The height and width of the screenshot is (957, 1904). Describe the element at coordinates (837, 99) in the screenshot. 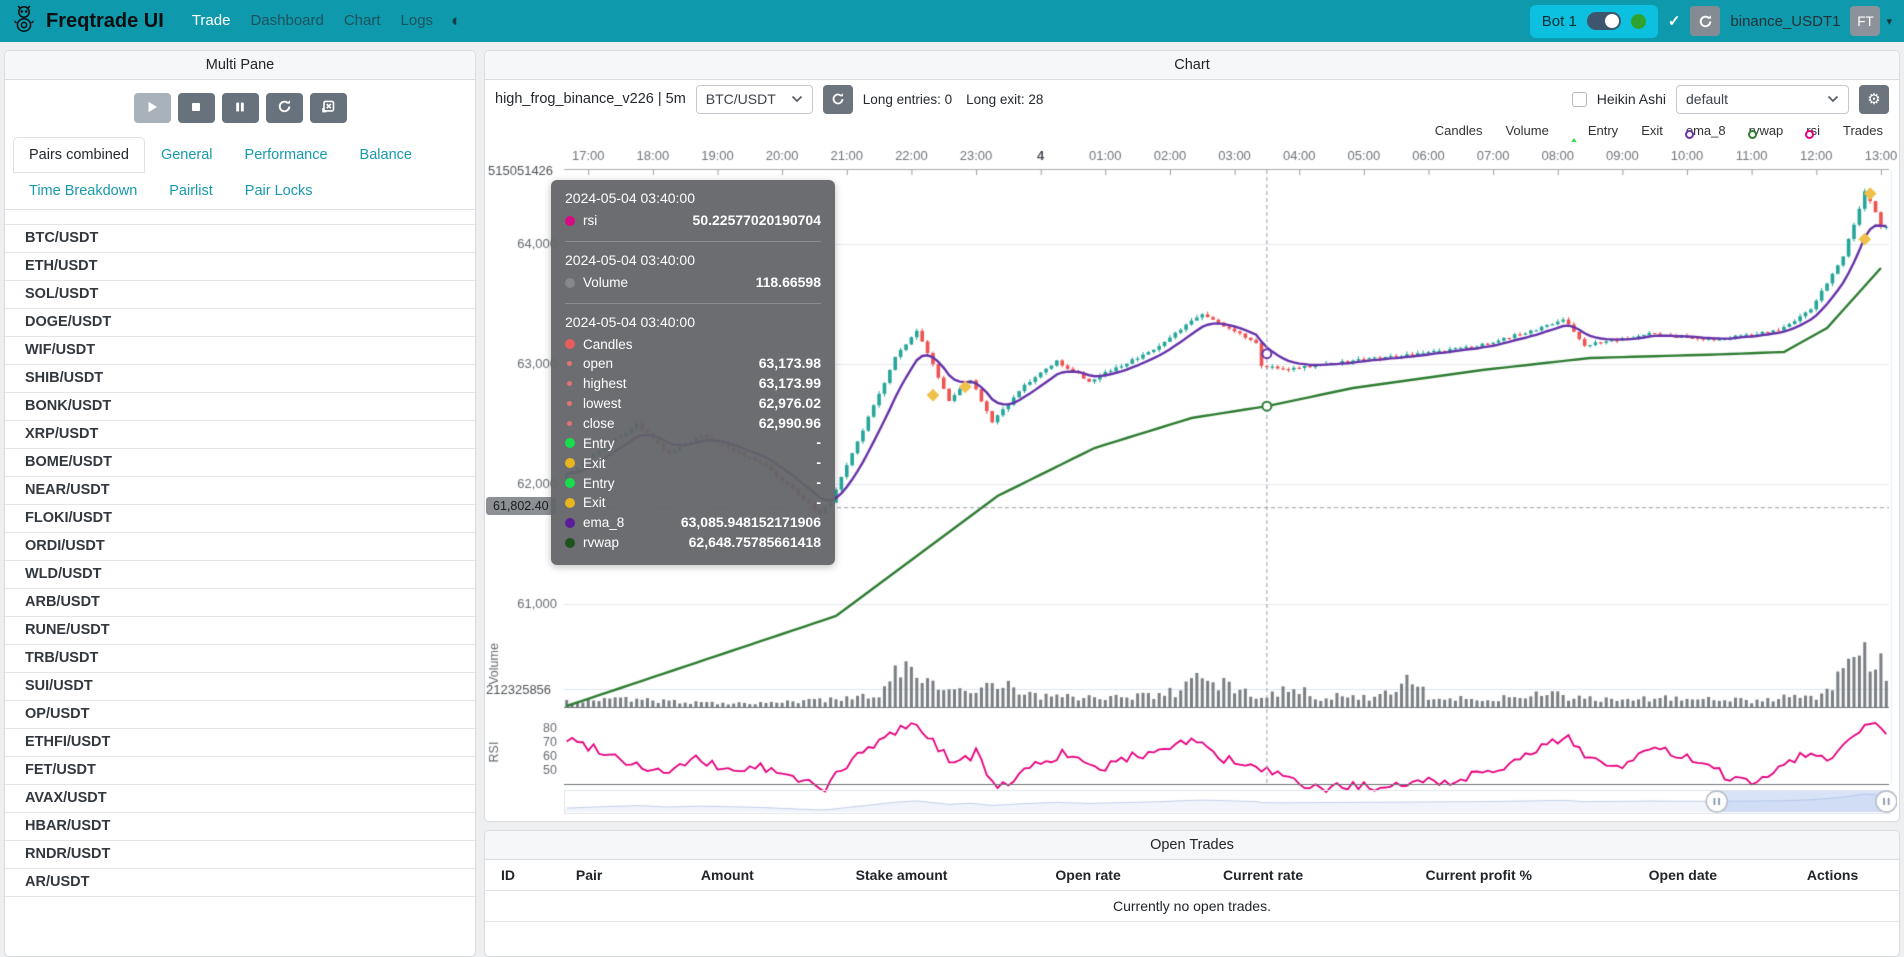

I see `chart-refresh-button` at that location.